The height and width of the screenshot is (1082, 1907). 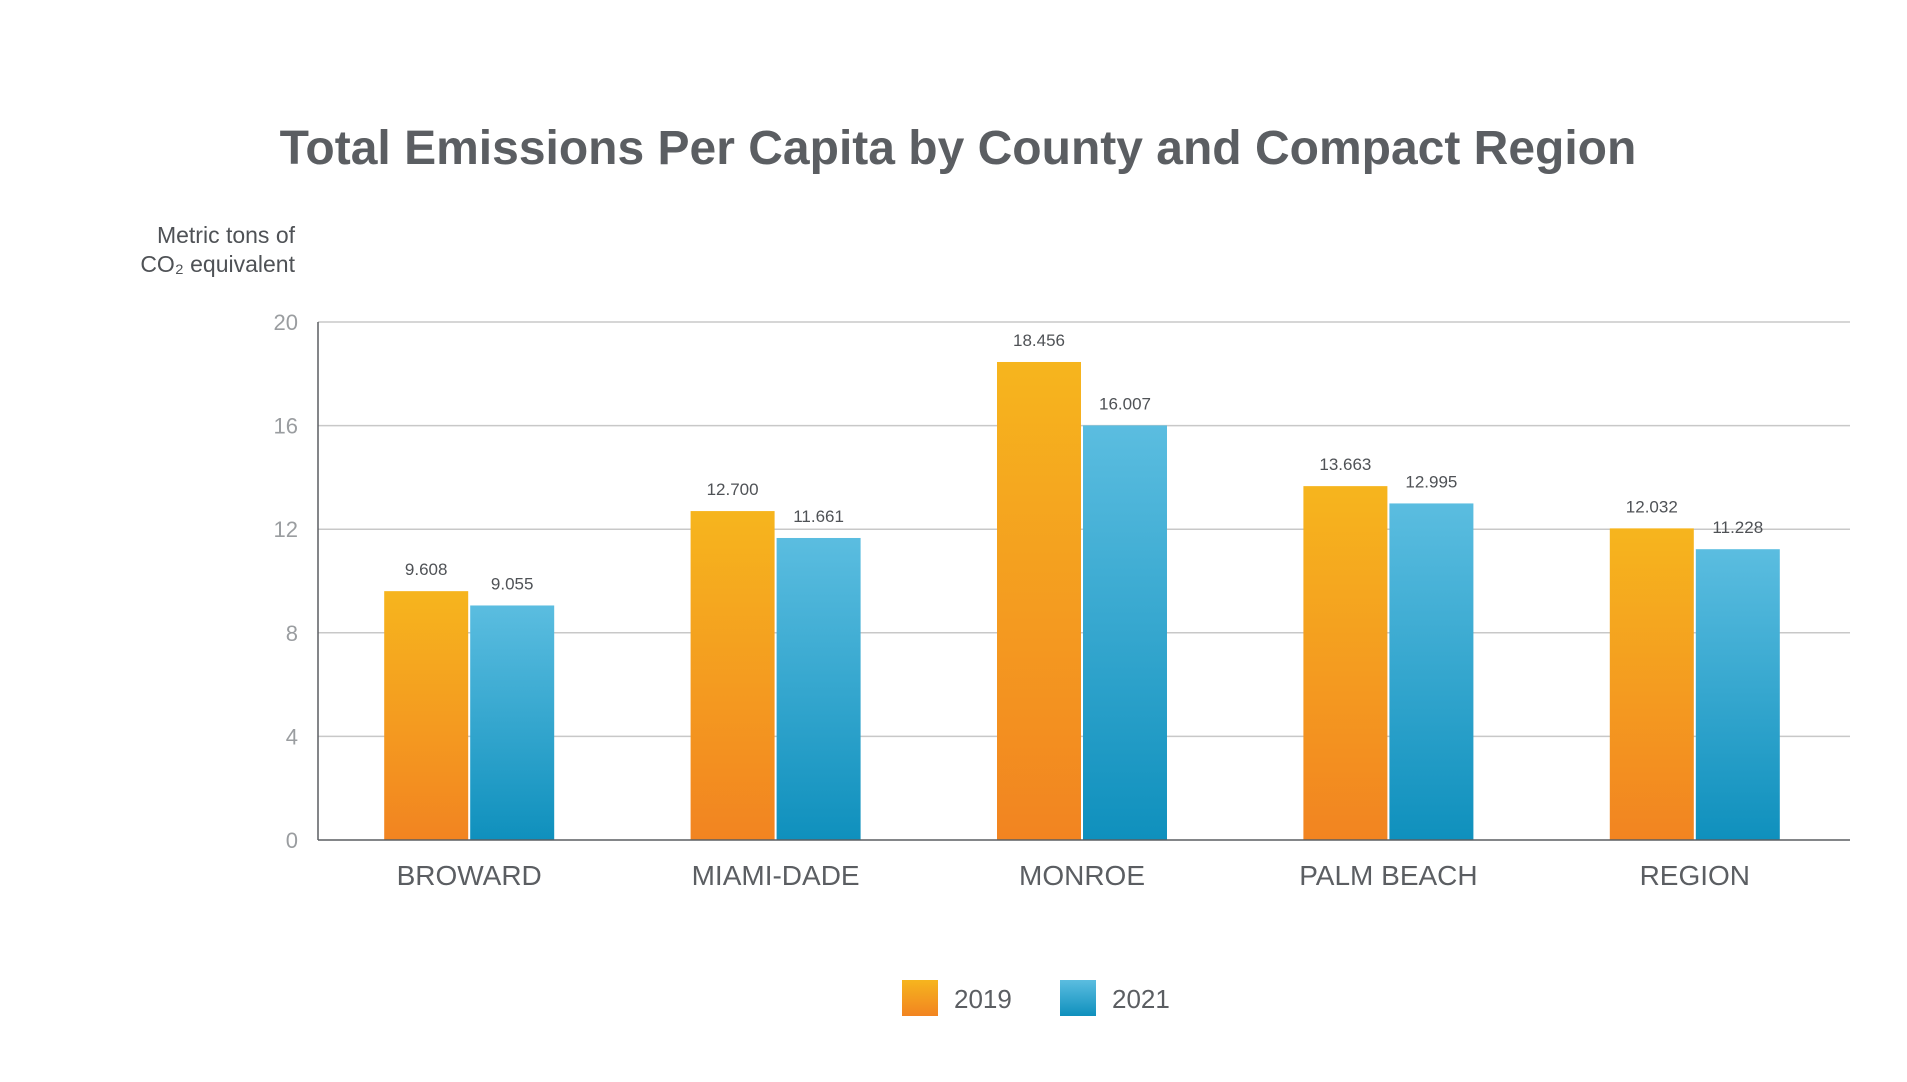 What do you see at coordinates (1431, 671) in the screenshot?
I see `bar-2021-palm-beach` at bounding box center [1431, 671].